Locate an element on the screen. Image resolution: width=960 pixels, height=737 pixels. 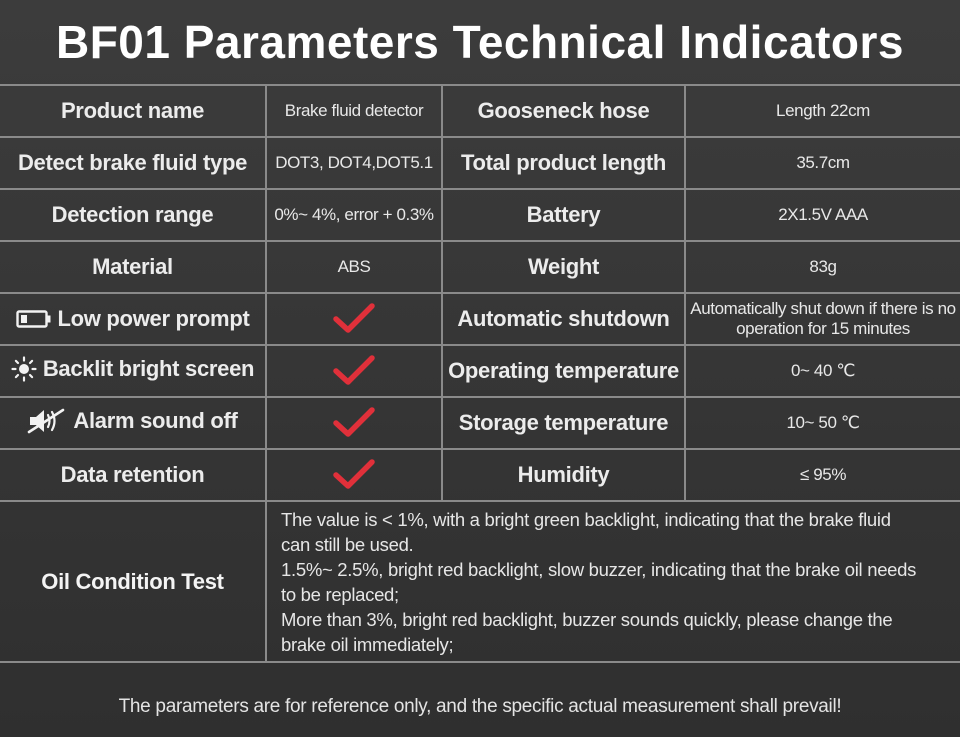
value-operating-temp: 0~ 40 ℃ is located at coordinates (823, 370).